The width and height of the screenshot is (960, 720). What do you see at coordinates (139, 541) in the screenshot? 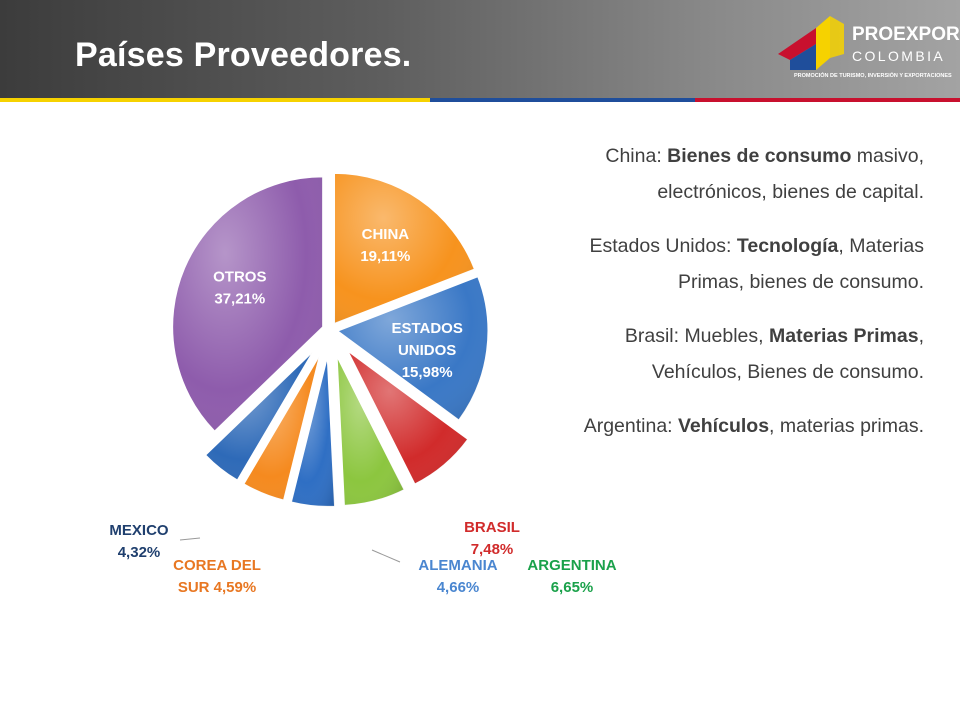
I see `slice-label-mexico: MEXICO 4,32%` at bounding box center [139, 541].